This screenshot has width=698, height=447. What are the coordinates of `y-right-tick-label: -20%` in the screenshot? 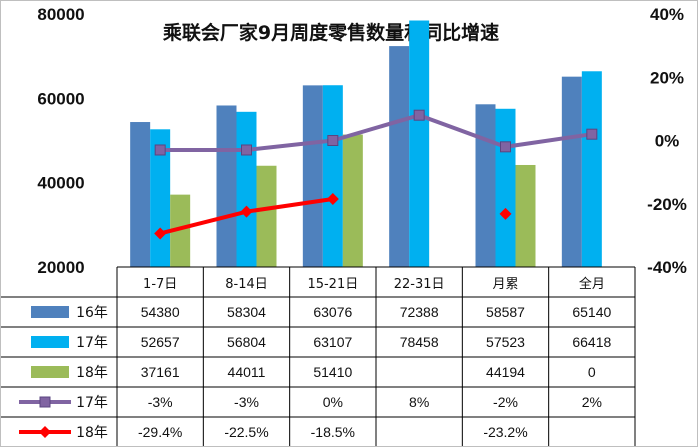 It's located at (667, 204).